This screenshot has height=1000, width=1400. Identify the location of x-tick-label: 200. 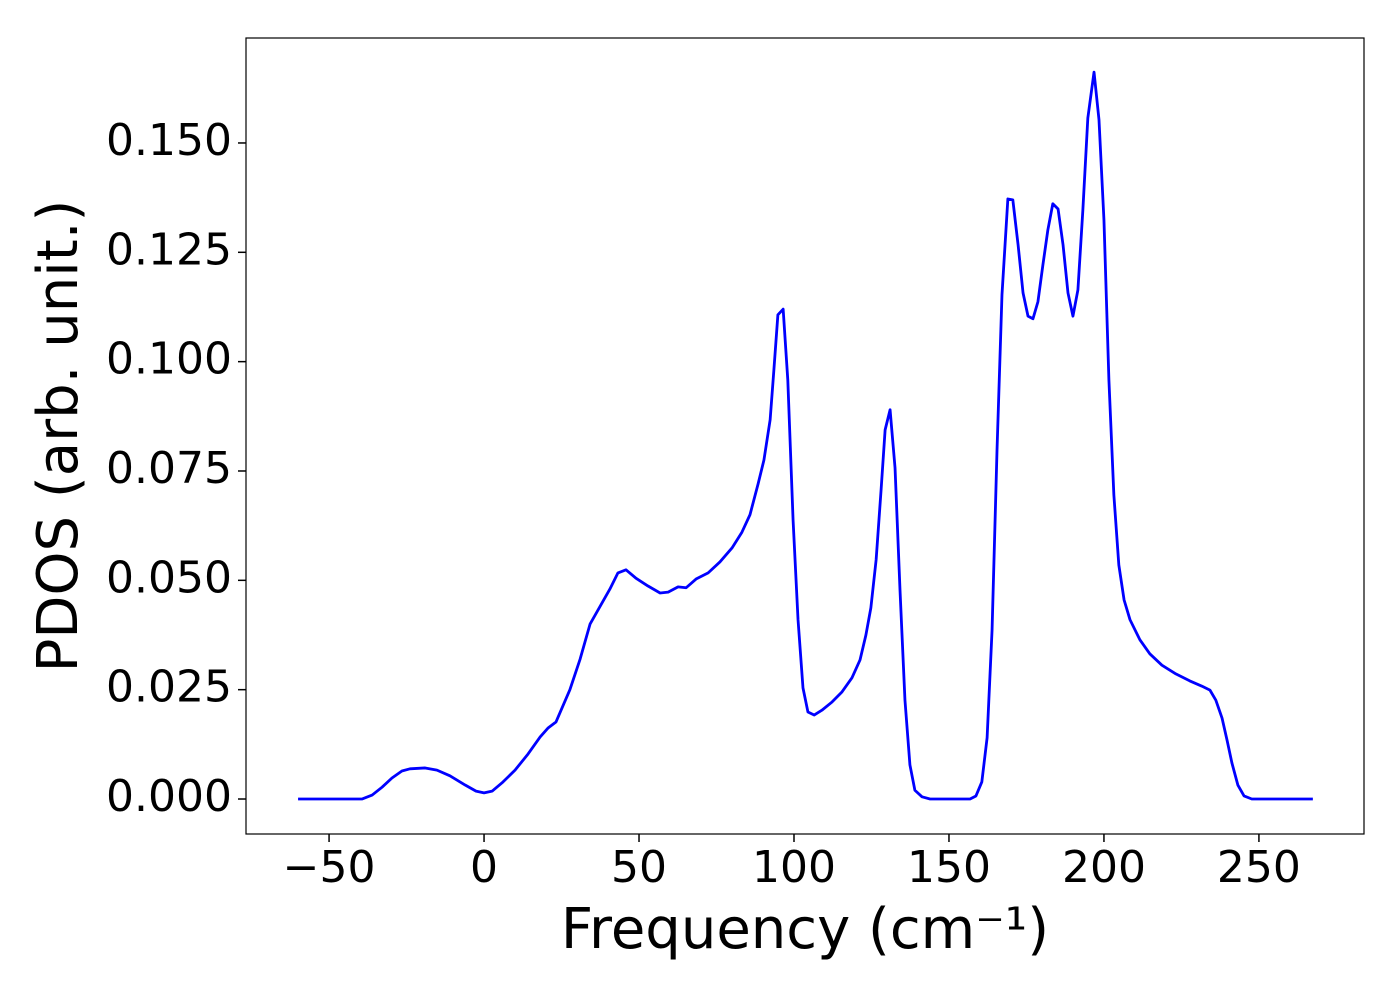
(1104, 867).